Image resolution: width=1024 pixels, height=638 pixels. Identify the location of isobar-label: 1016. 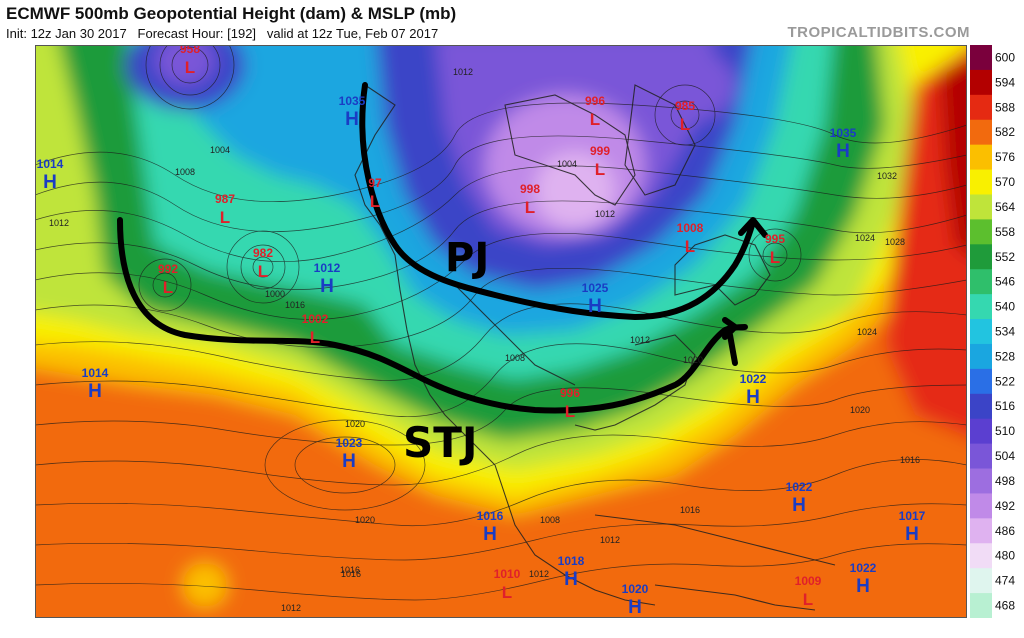
(351, 574).